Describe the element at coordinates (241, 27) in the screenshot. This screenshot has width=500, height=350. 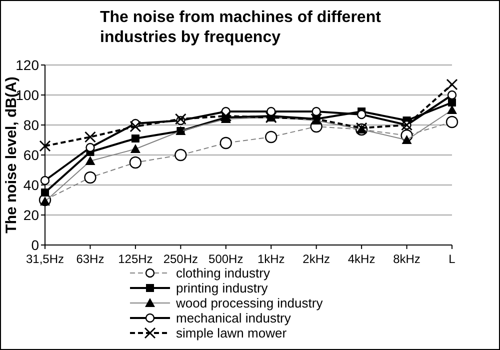
I see `chart-title: The noise from machines of different industries by frequency` at that location.